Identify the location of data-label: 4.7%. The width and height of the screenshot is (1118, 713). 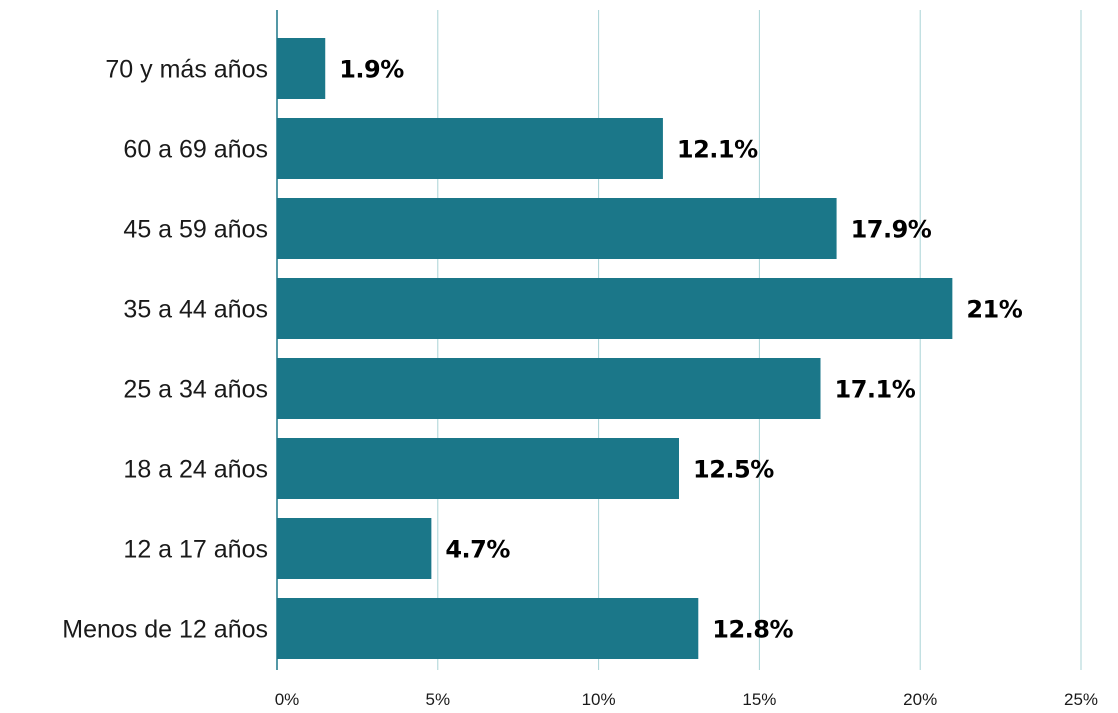
(477, 550).